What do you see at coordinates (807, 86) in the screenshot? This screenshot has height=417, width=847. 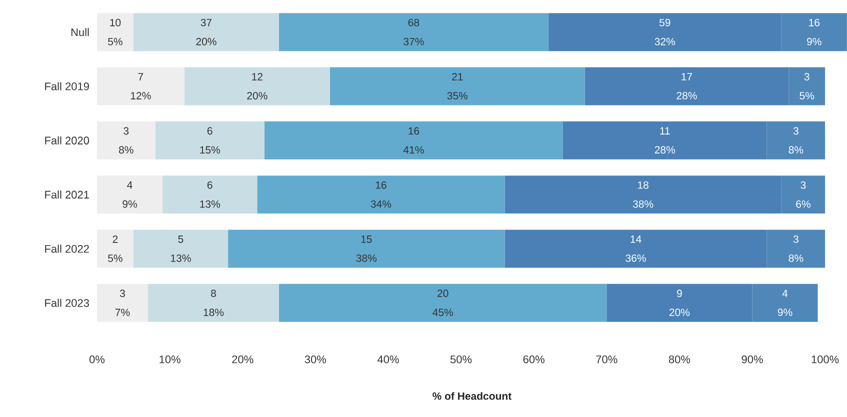 I see `data-label: 3 5%` at bounding box center [807, 86].